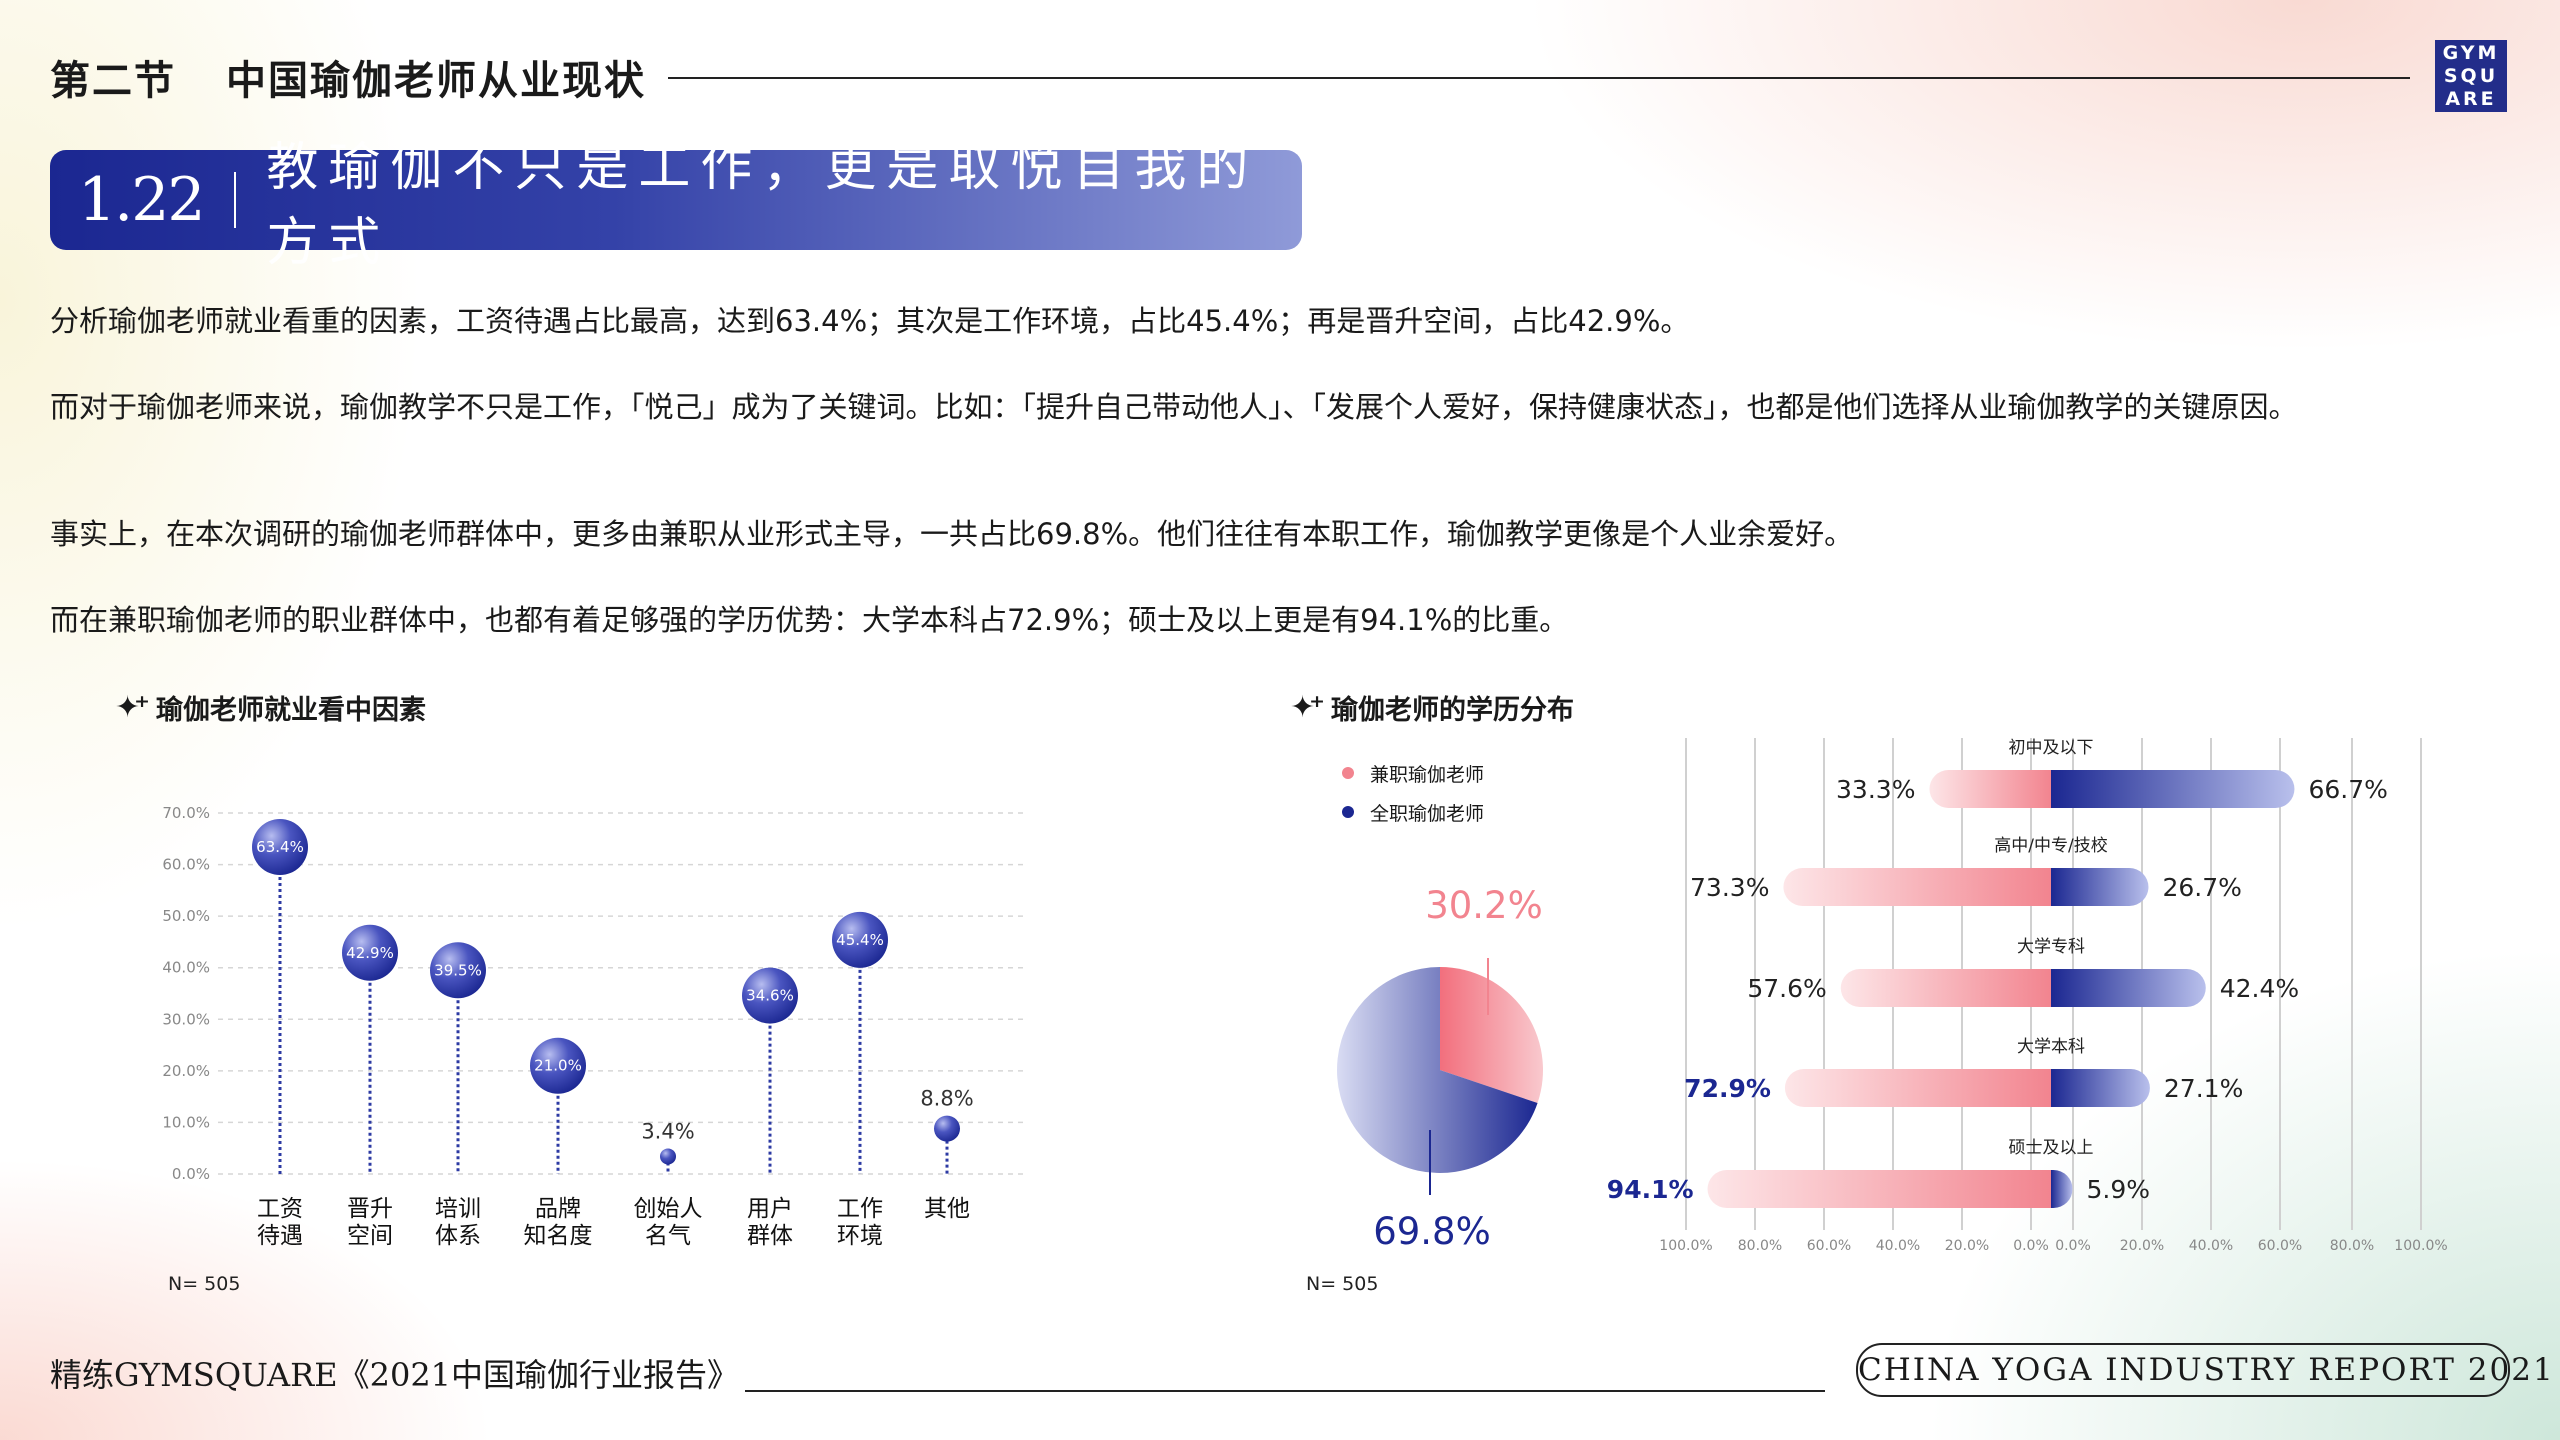 The width and height of the screenshot is (2560, 1440). I want to click on category-label: 晋升, so click(370, 1209).